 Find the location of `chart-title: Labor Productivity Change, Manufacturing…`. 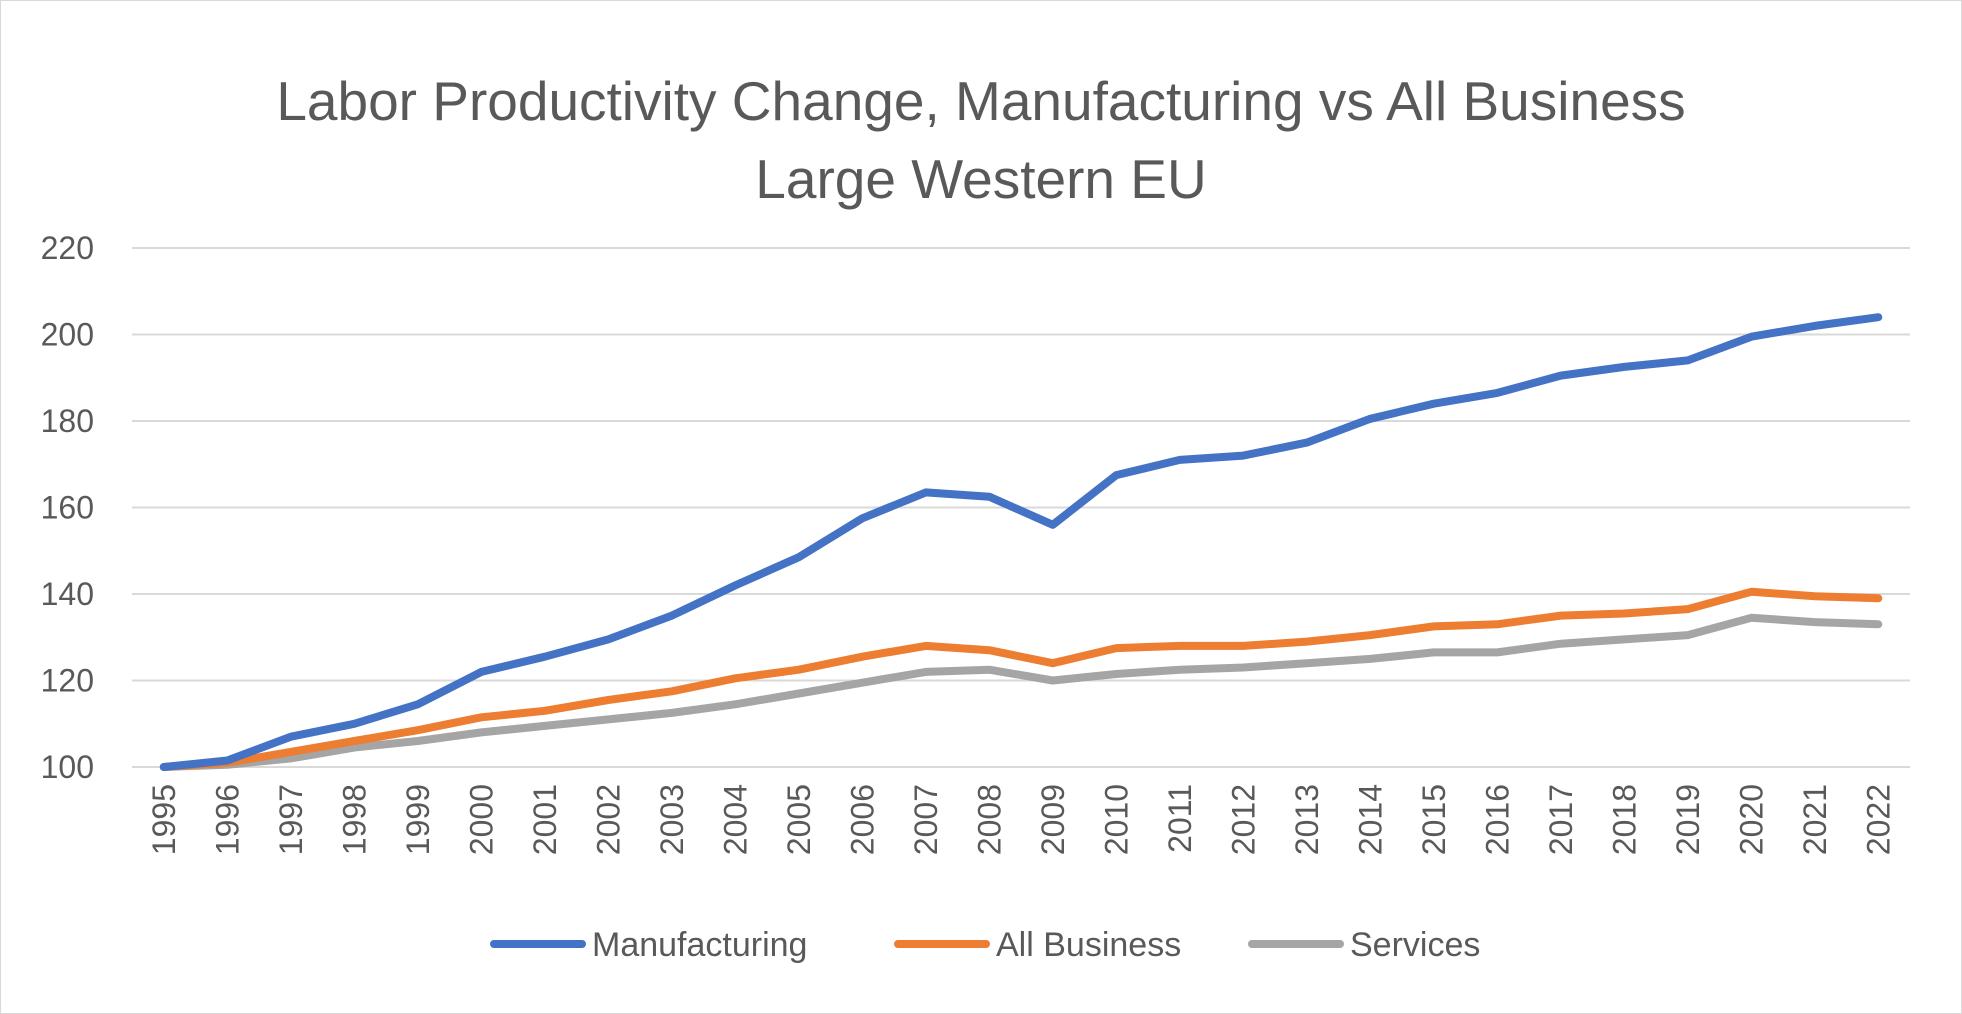

chart-title: Labor Productivity Change, Manufacturing… is located at coordinates (981, 101).